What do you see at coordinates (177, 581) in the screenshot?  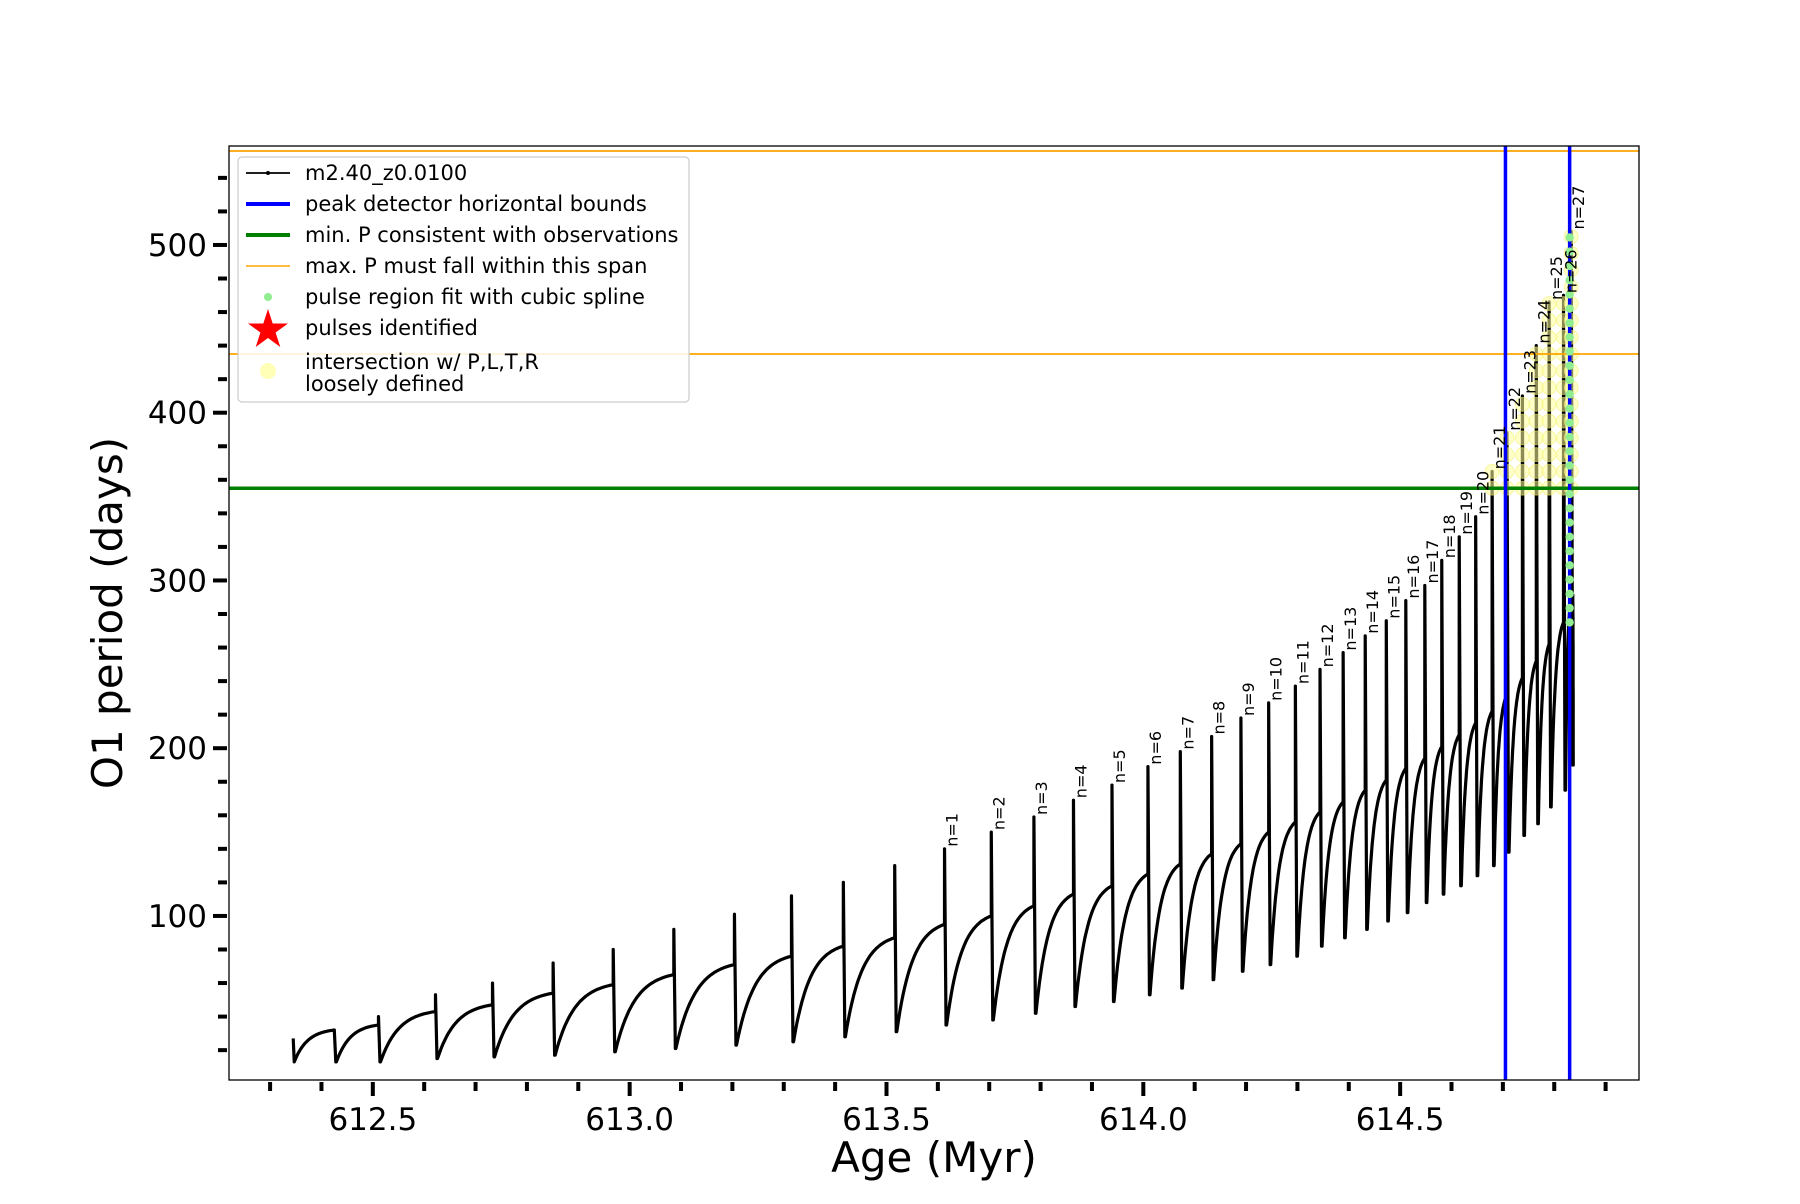 I see `y-tick-label: 300` at bounding box center [177, 581].